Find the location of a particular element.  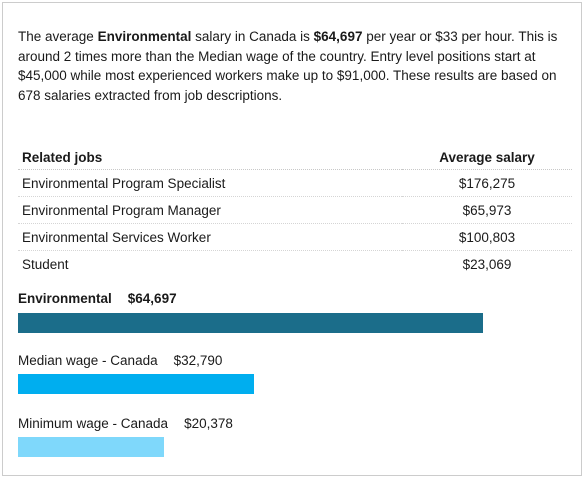

bar-label-amount: $64,697 is located at coordinates (152, 298).